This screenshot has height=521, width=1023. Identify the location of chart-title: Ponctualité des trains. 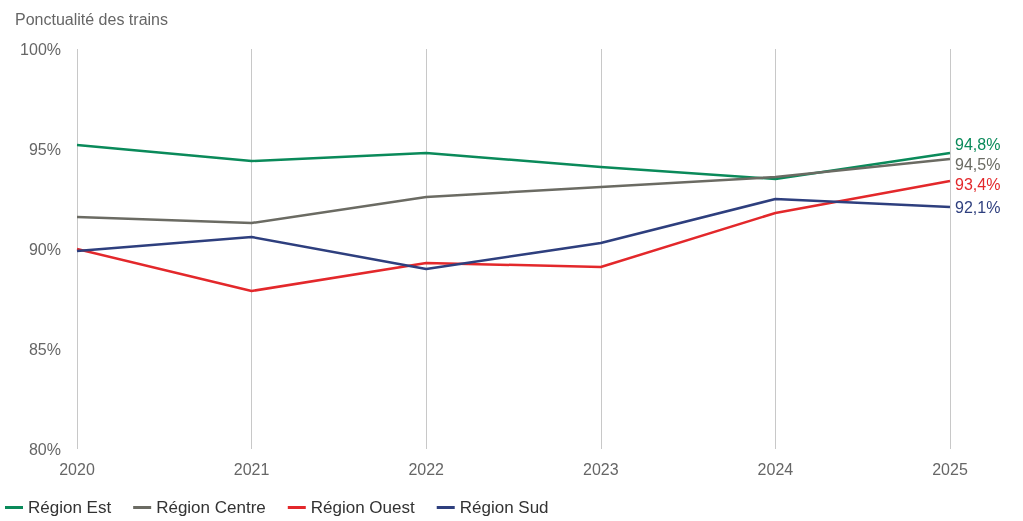
(91, 19).